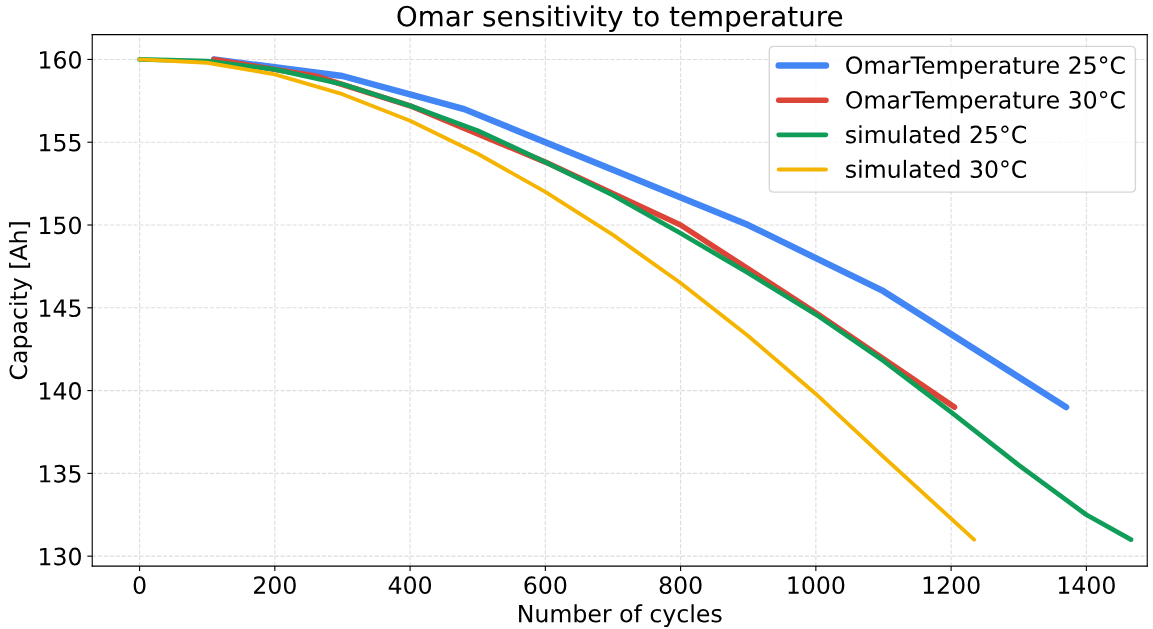  Describe the element at coordinates (680, 585) in the screenshot. I see `x-tick-label: 800` at that location.